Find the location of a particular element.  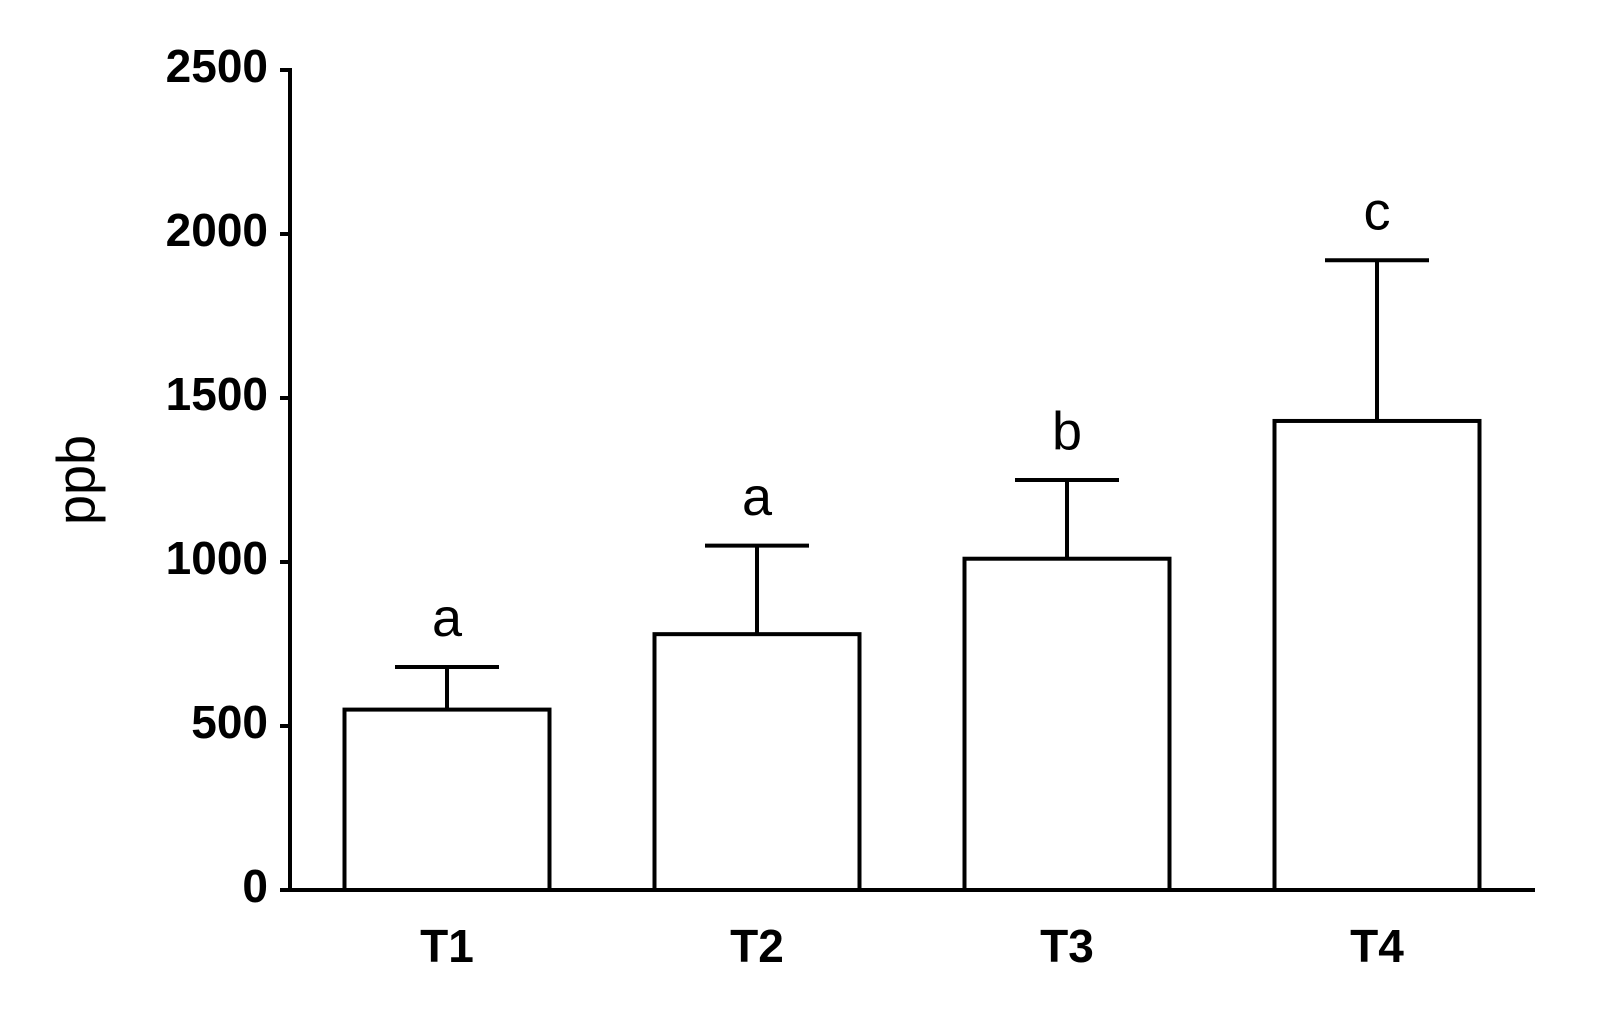

y-tick-label: 2500 is located at coordinates (217, 66).